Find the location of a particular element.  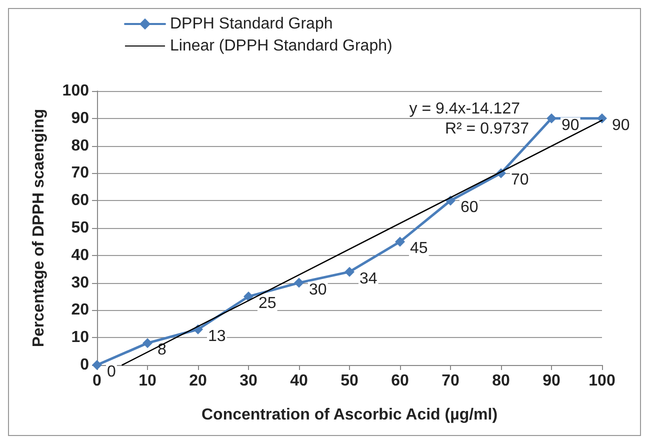

x-tick-label: 60 is located at coordinates (400, 381).